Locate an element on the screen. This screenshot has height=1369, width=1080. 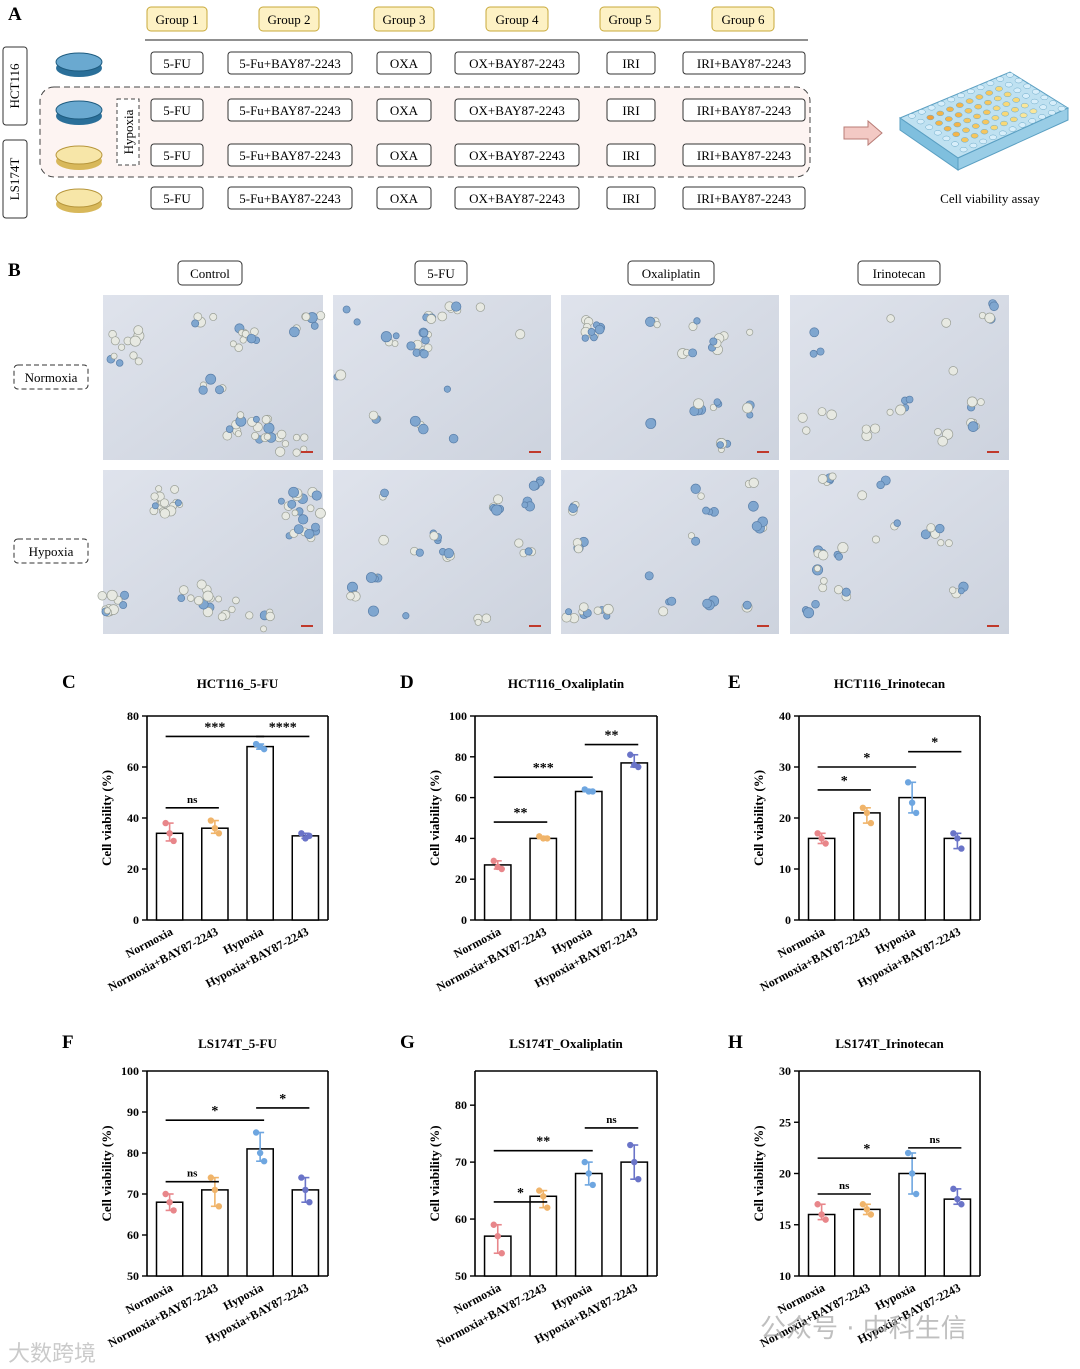
group-header: Group 3 is located at coordinates (404, 19).